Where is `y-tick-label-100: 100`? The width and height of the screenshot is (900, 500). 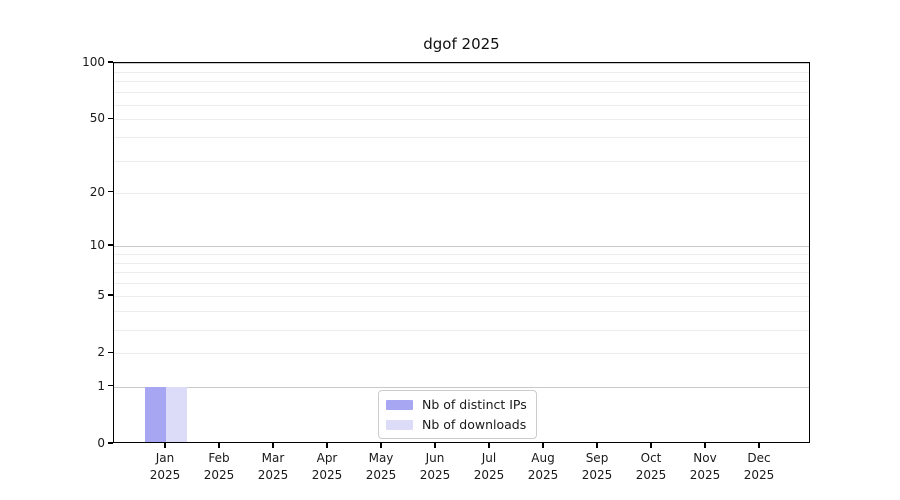 y-tick-label-100: 100 is located at coordinates (93, 62).